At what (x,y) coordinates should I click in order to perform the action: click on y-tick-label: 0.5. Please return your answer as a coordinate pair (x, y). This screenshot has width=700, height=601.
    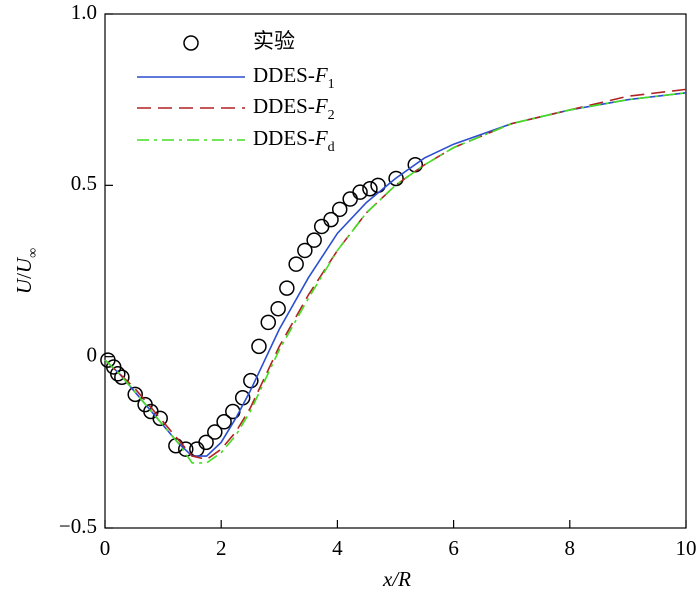
    Looking at the image, I should click on (84, 183).